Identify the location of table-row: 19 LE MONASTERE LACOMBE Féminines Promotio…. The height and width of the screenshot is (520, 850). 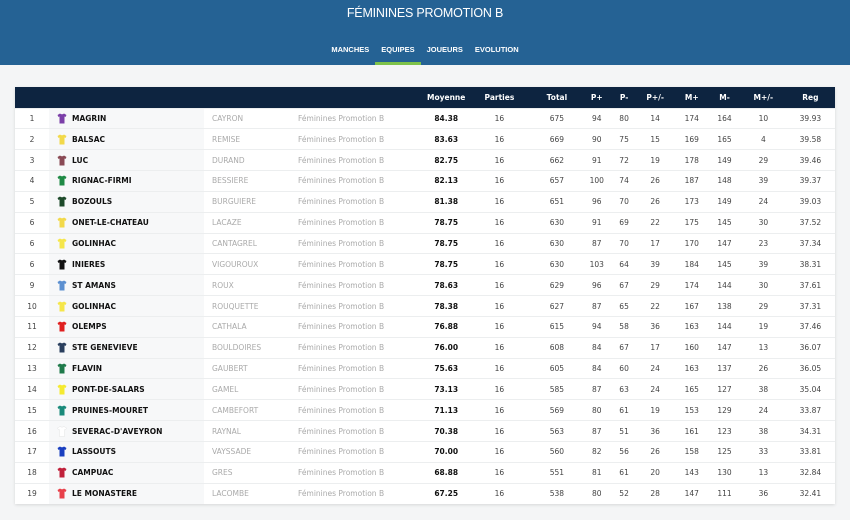
(425, 494).